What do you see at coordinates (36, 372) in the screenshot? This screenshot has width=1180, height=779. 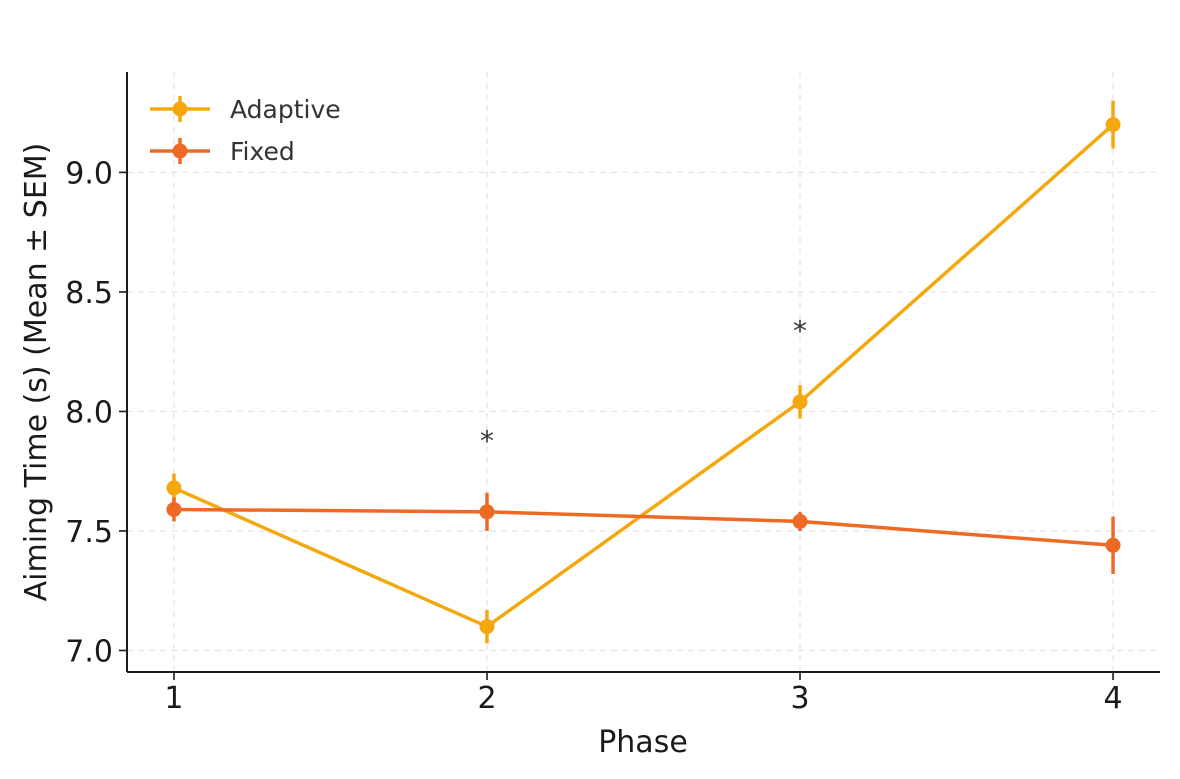 I see `y-axis-title: Aiming Time (s) (Mean ± SEM)` at bounding box center [36, 372].